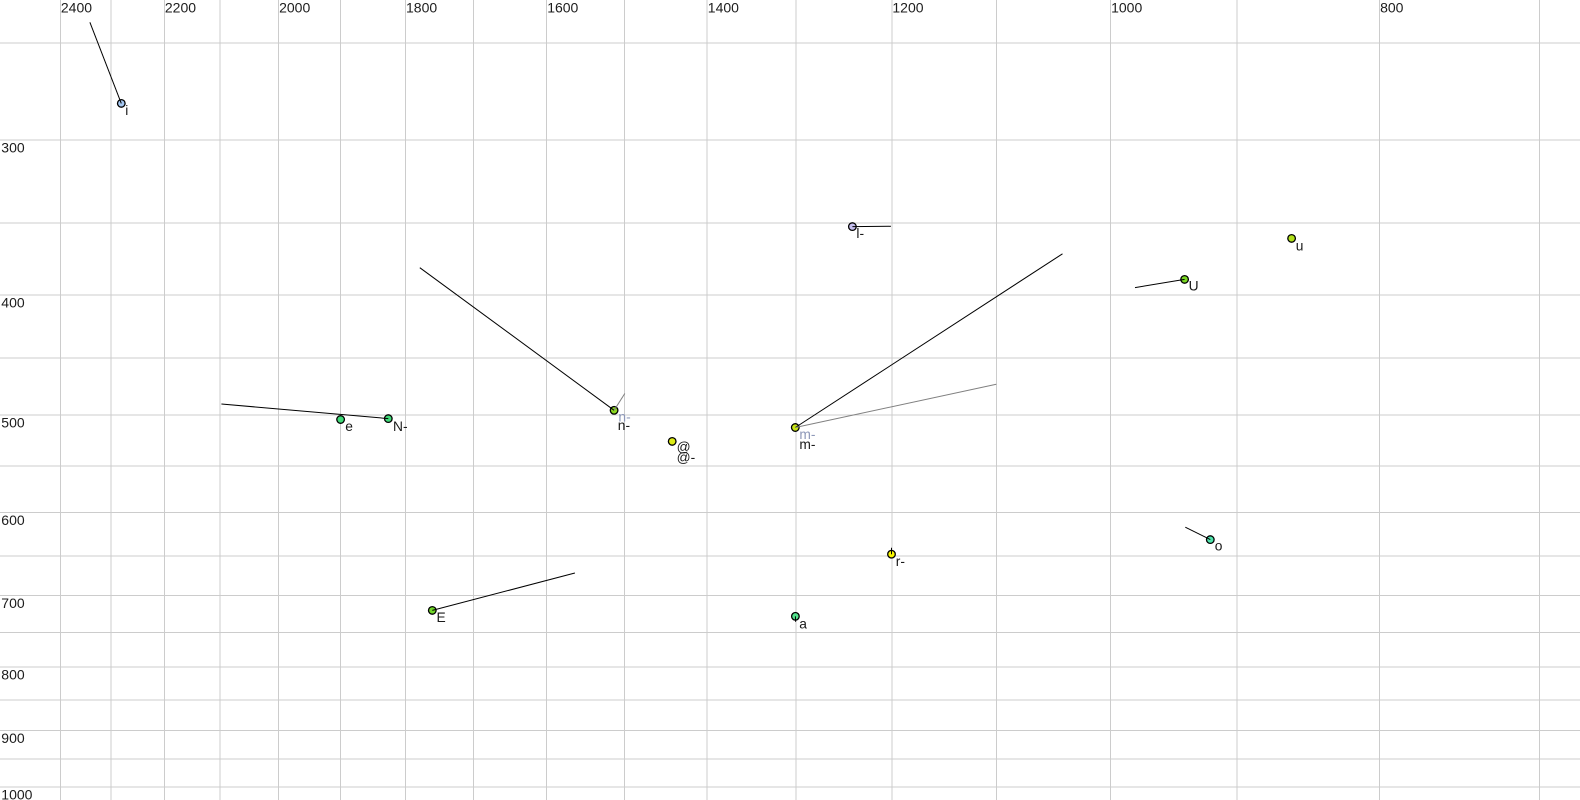 The width and height of the screenshot is (1580, 800). What do you see at coordinates (13, 422) in the screenshot?
I see `svg-text: 500` at bounding box center [13, 422].